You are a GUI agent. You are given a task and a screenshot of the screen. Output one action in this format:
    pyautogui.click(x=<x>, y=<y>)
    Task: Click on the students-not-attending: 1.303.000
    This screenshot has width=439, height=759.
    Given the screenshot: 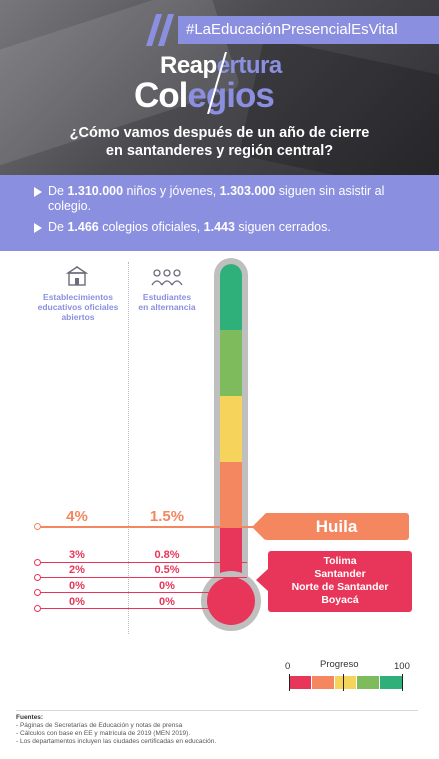 What is the action you would take?
    pyautogui.click(x=247, y=191)
    